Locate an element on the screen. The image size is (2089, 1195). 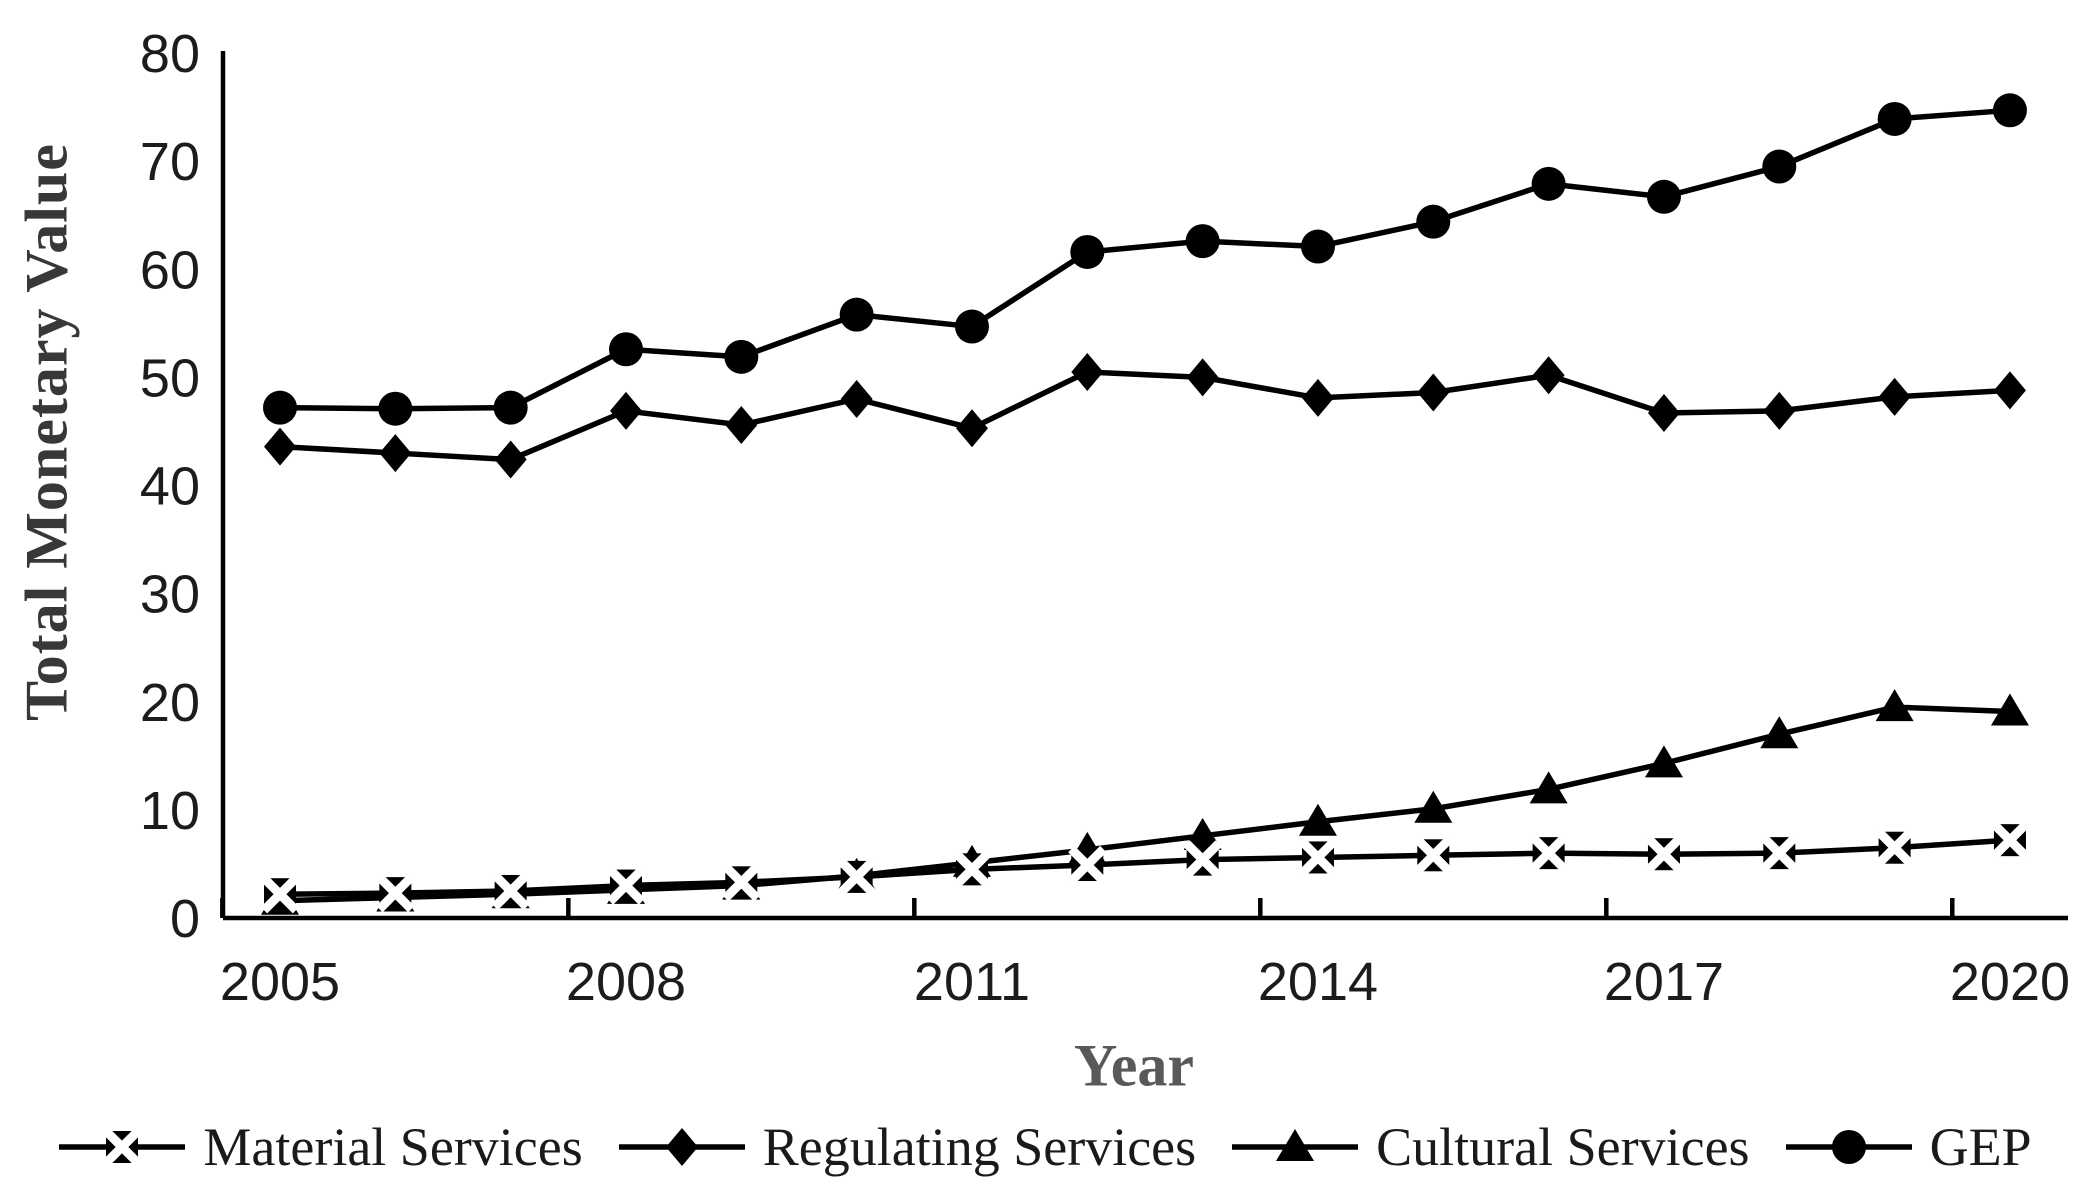
diamond-legend-marker is located at coordinates (681, 1147).